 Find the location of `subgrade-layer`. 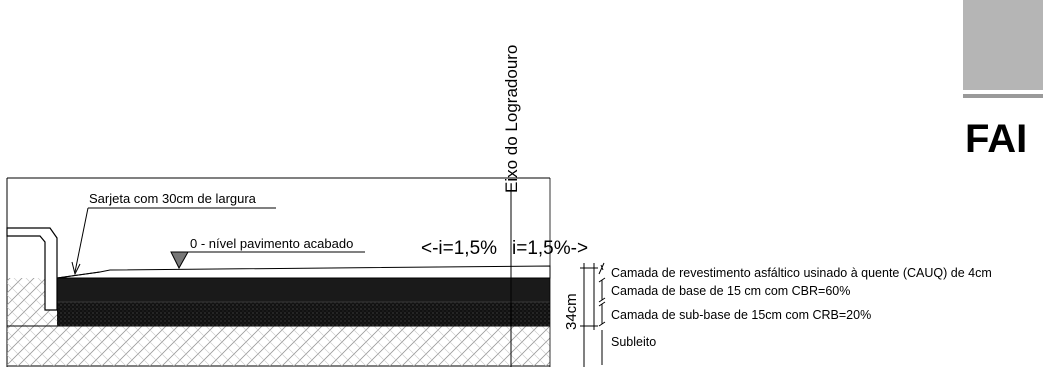

subgrade-layer is located at coordinates (278, 346).